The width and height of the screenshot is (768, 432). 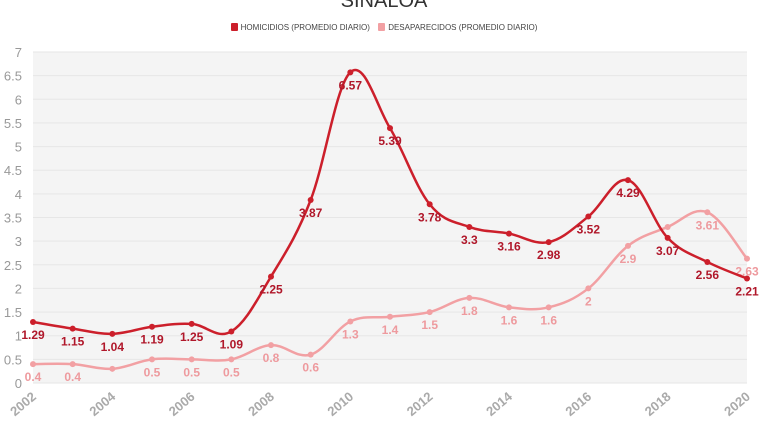 I want to click on data-label: 3.52, so click(x=589, y=230).